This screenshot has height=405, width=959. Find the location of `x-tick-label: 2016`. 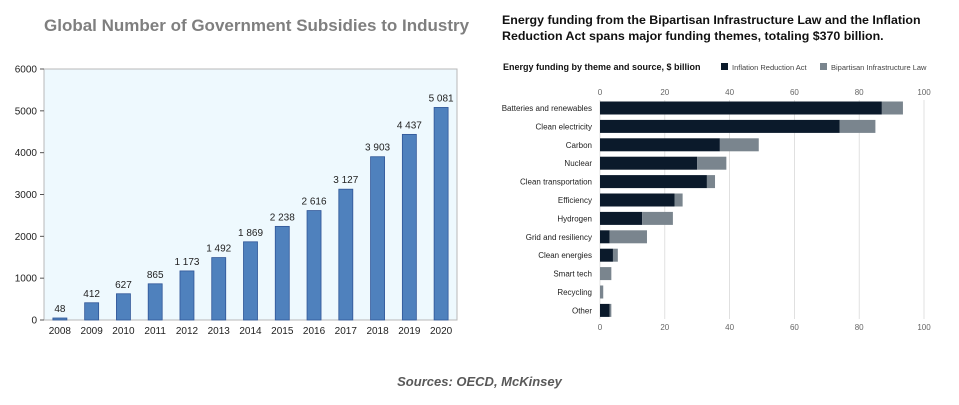

x-tick-label: 2016 is located at coordinates (314, 331).